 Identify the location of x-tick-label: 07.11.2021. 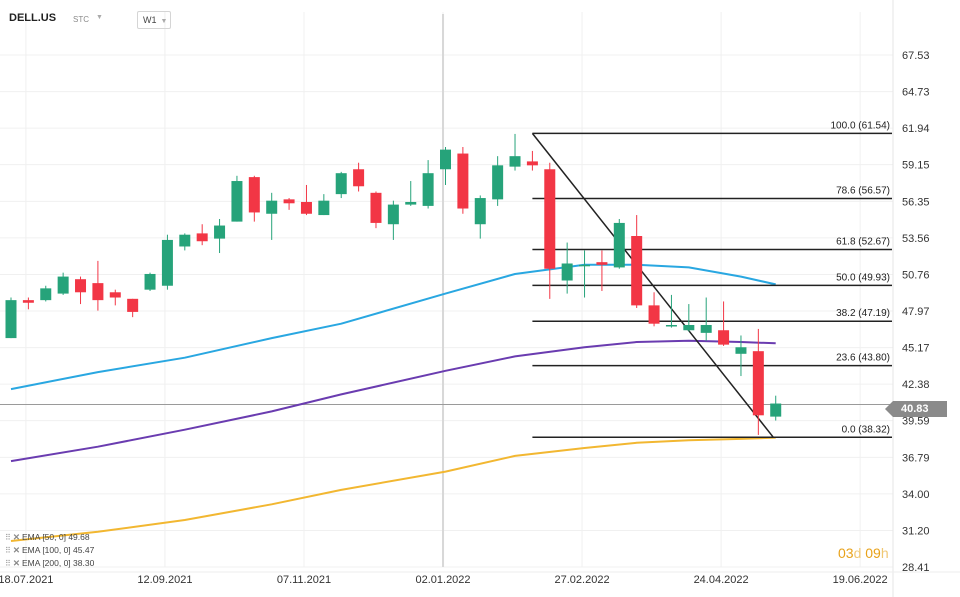
(304, 580).